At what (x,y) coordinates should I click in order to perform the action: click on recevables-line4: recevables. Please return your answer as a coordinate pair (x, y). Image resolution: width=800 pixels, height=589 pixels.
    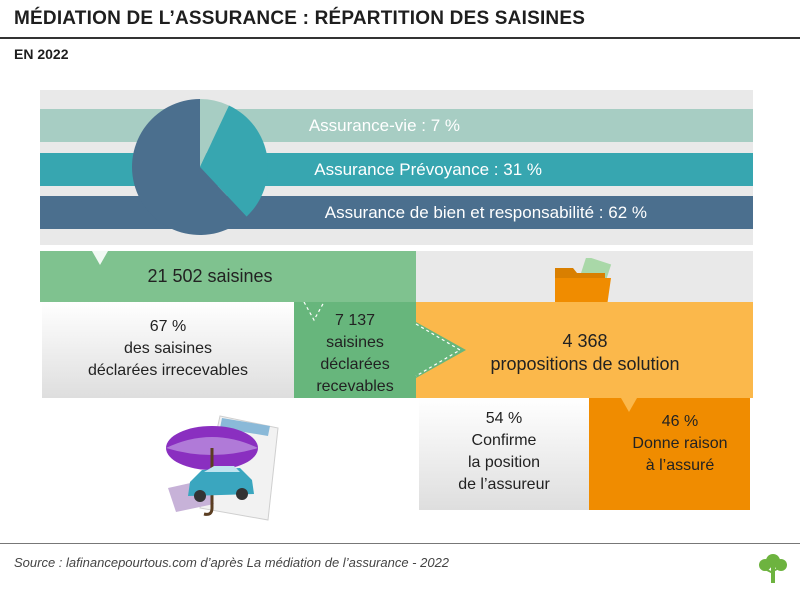
    Looking at the image, I should click on (355, 386).